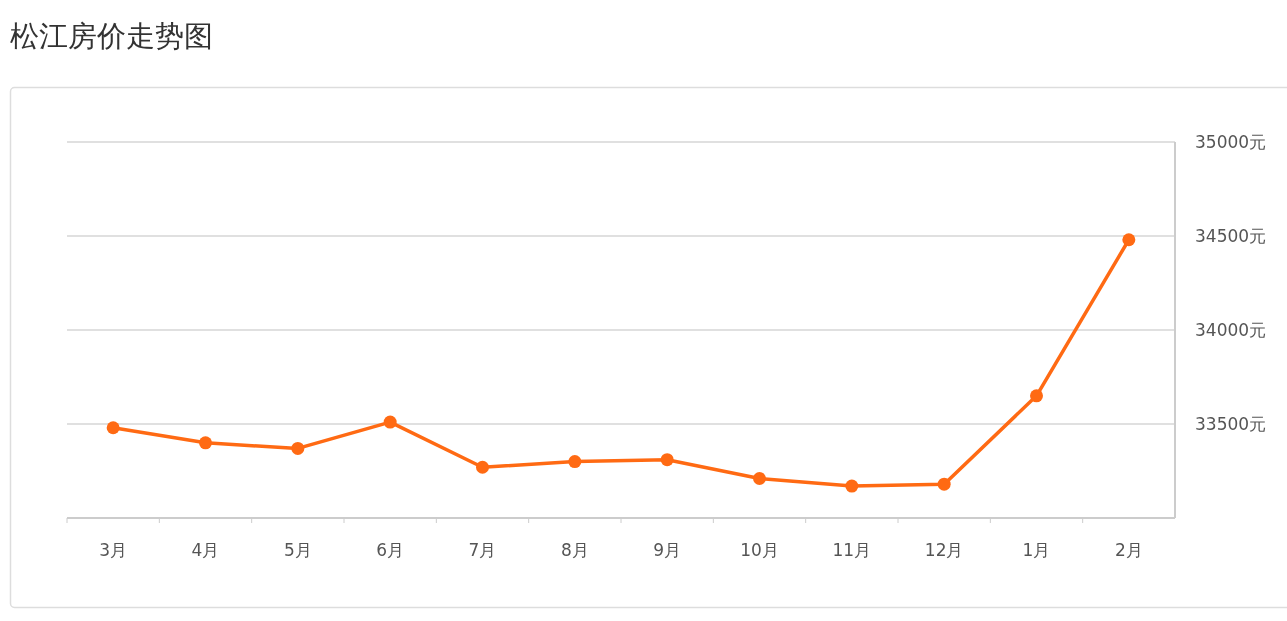 This screenshot has height=621, width=1287. What do you see at coordinates (111, 36) in the screenshot?
I see `chart-title: 松江房价走势图` at bounding box center [111, 36].